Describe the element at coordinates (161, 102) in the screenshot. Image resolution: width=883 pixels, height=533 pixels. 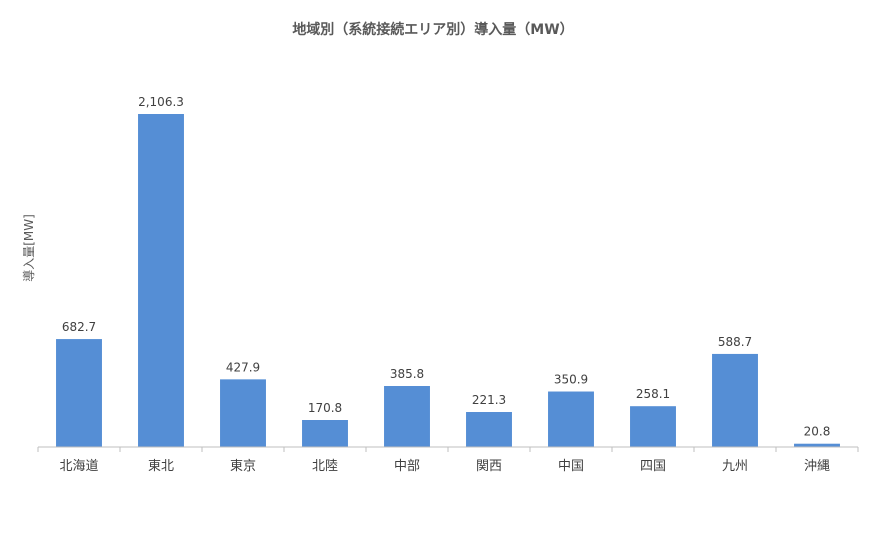
I see `data-label: 2,106.3` at that location.